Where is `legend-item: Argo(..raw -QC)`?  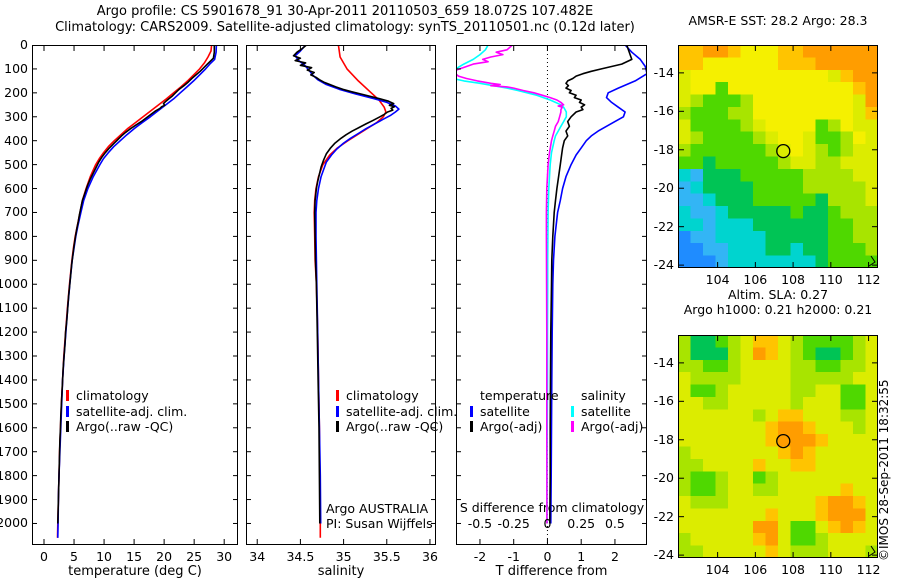 legend-item: Argo(..raw -QC) is located at coordinates (389, 426).